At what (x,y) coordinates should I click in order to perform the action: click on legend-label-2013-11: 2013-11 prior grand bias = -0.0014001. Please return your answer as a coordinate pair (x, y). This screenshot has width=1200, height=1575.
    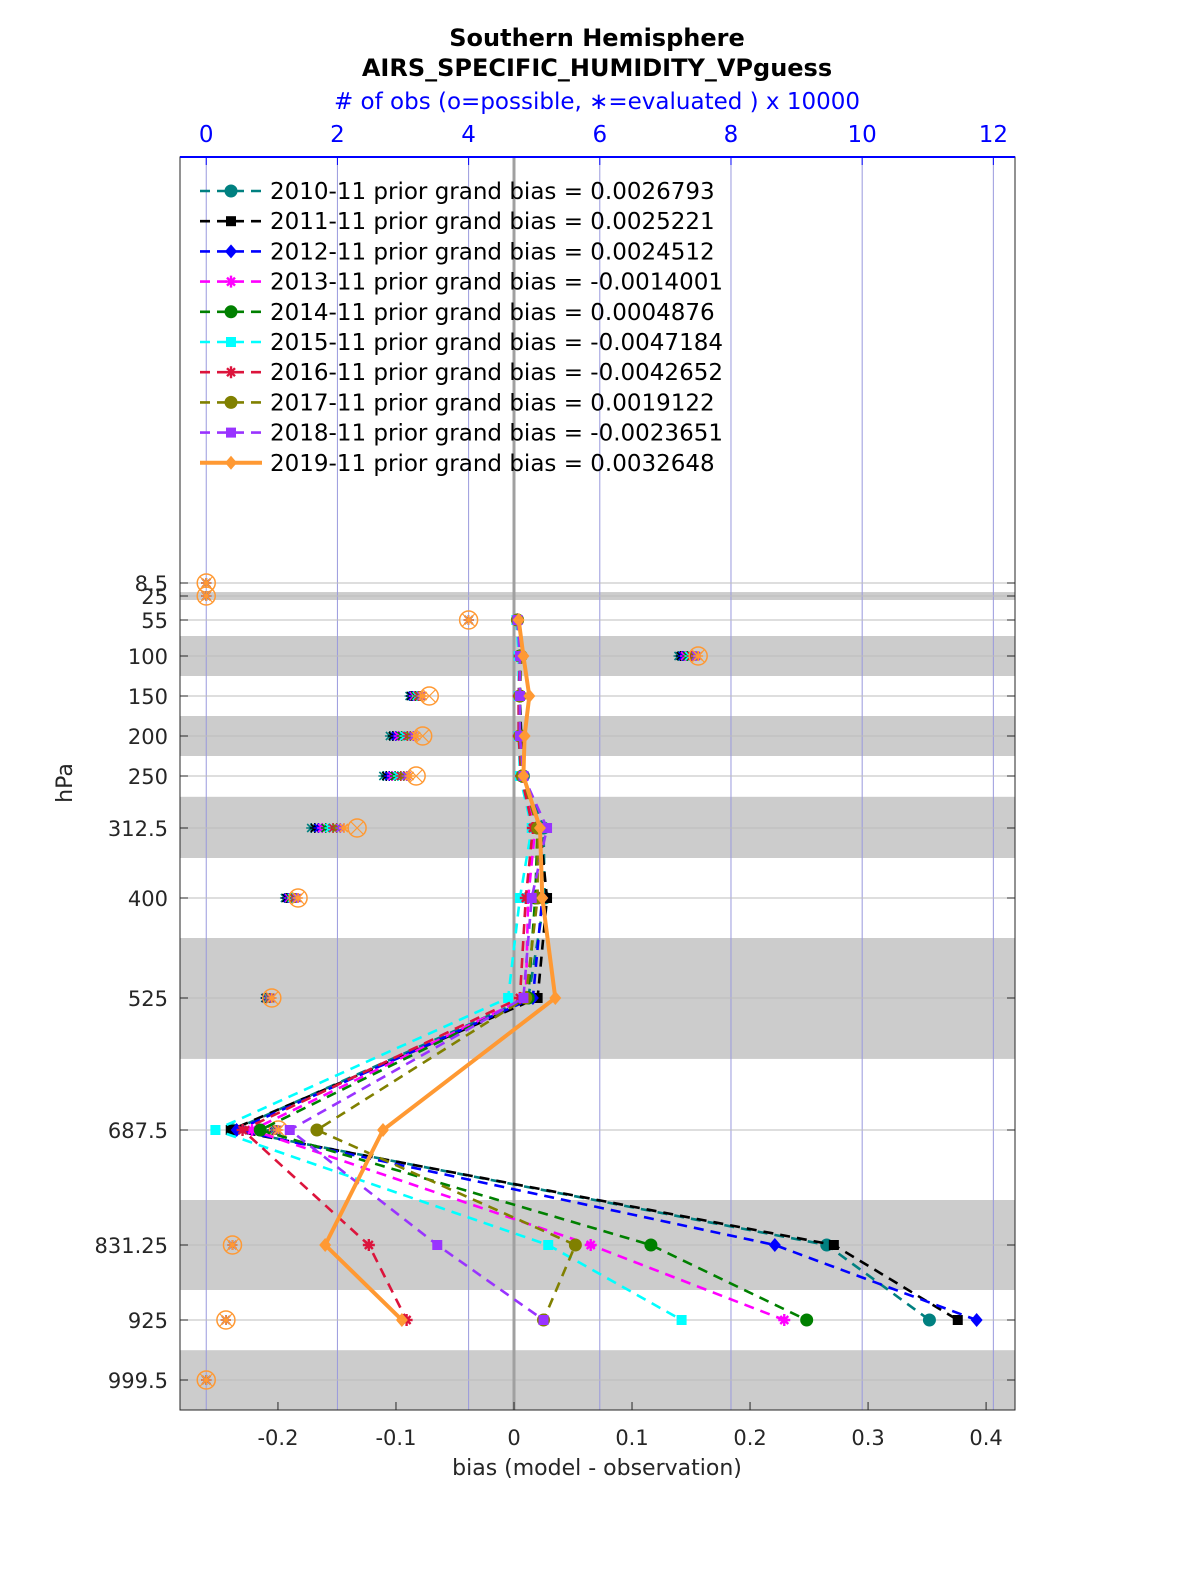
    Looking at the image, I should click on (496, 283).